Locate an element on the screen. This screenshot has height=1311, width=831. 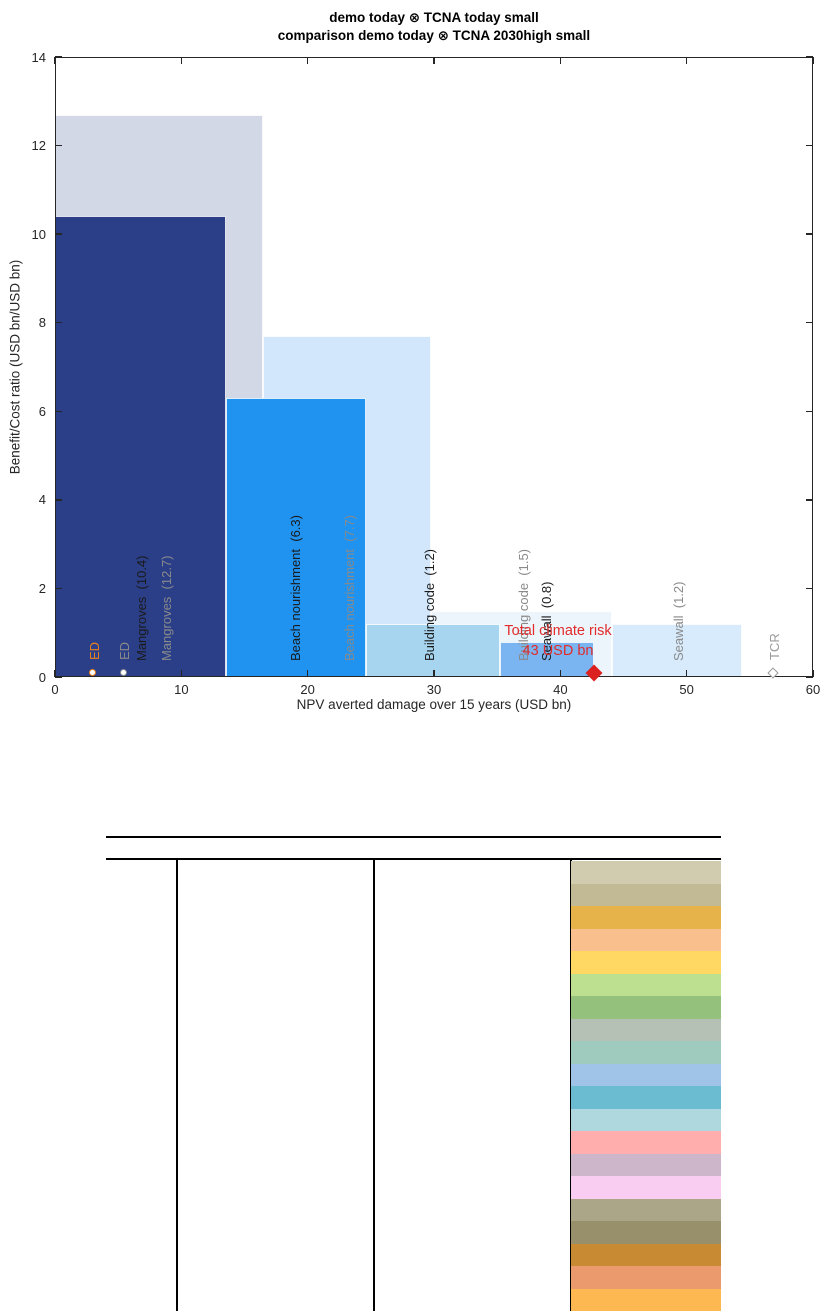
table-top-rule is located at coordinates (413, 837).